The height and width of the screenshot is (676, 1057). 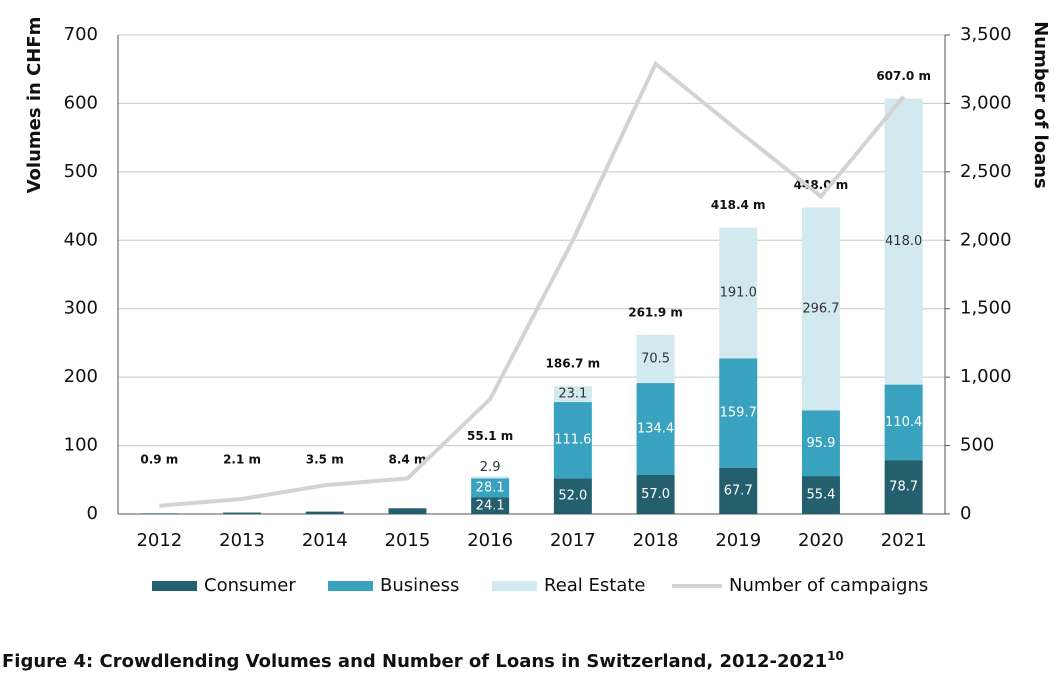 I want to click on segment-label: 111.6, so click(x=572, y=440).